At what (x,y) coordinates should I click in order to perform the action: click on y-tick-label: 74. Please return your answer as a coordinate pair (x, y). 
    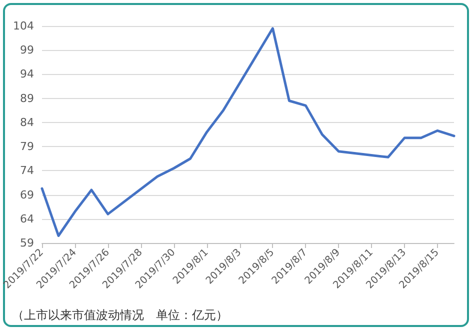
    Looking at the image, I should click on (27, 171).